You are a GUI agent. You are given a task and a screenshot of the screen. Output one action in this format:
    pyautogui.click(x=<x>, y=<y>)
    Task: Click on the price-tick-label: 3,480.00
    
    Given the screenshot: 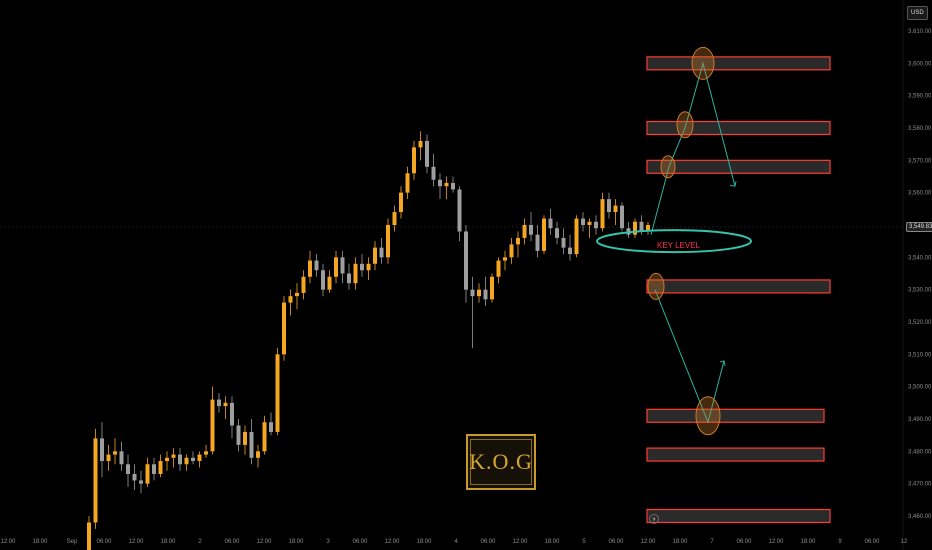 What is the action you would take?
    pyautogui.click(x=920, y=452)
    